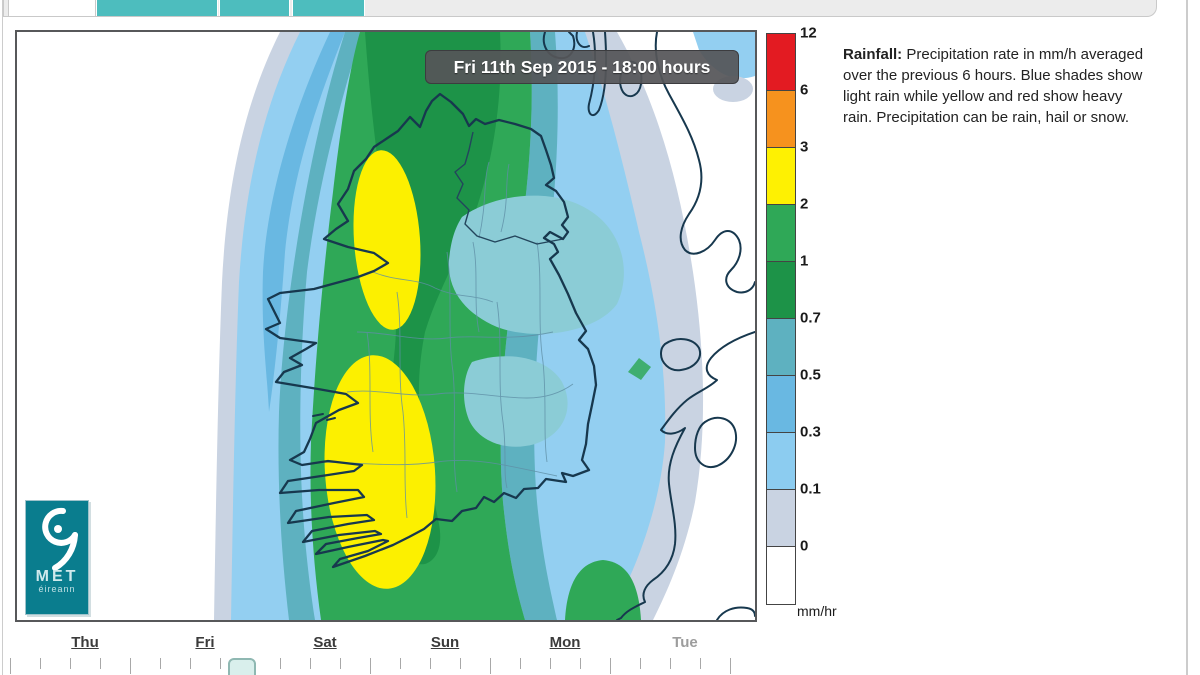 This screenshot has height=675, width=1200. Describe the element at coordinates (804, 90) in the screenshot. I see `legend-label-6: 6` at that location.